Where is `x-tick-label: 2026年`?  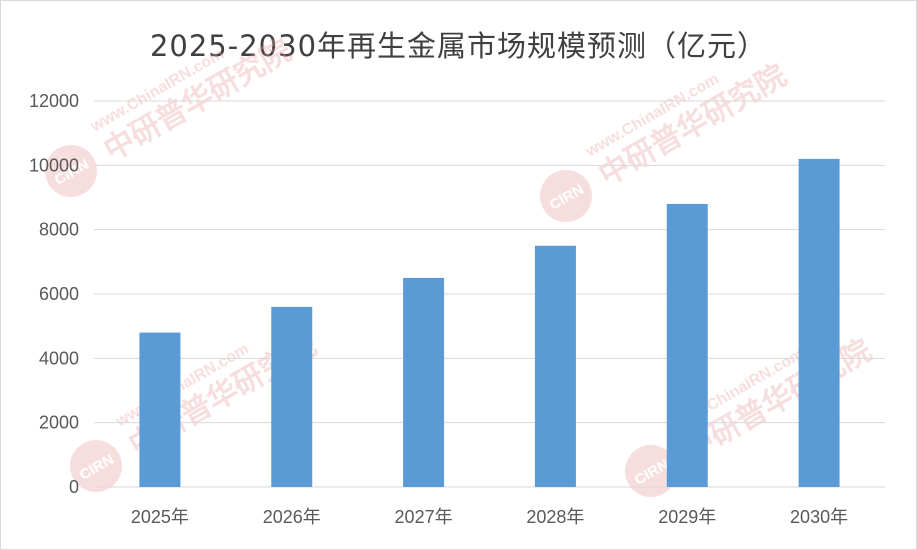
x-tick-label: 2026年 is located at coordinates (292, 517).